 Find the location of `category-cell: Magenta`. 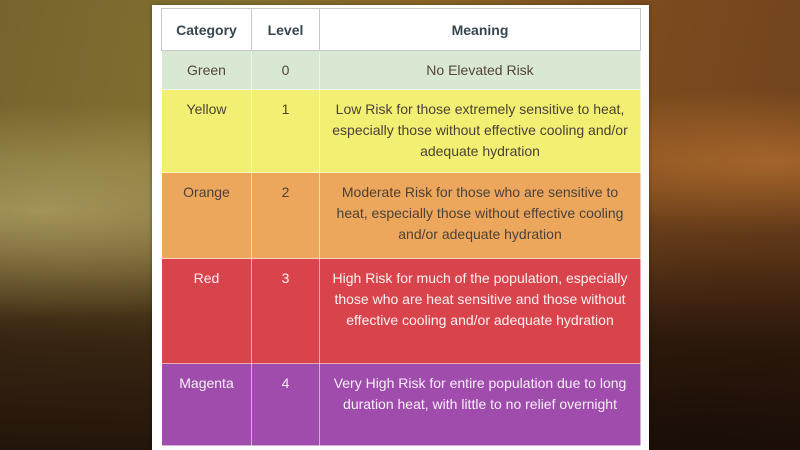

category-cell: Magenta is located at coordinates (206, 404).